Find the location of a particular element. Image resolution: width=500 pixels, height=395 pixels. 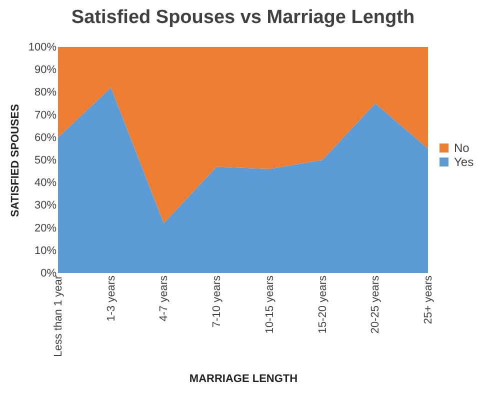

x-tick-label: 10-15 years is located at coordinates (270, 304).